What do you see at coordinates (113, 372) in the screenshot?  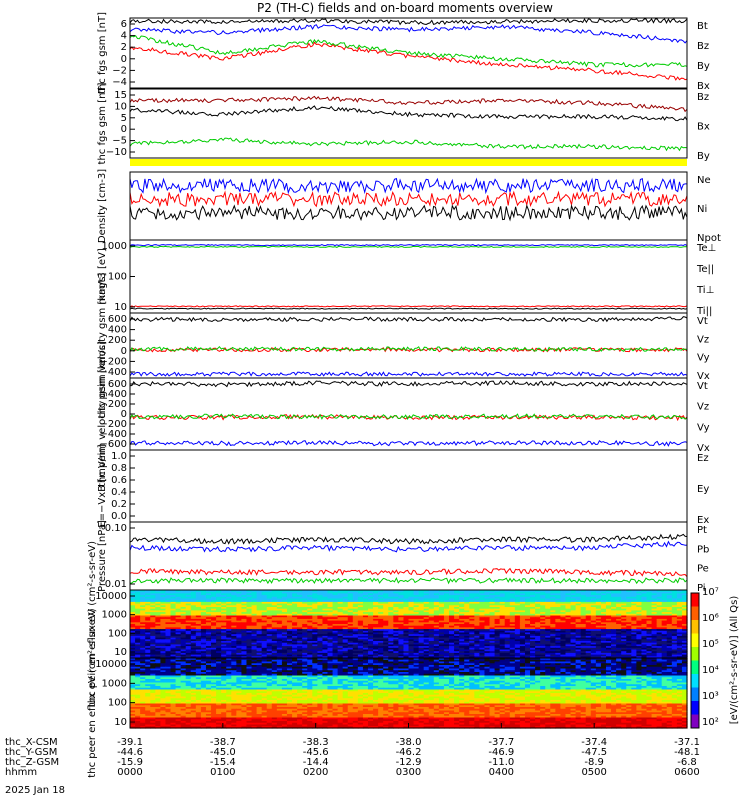 I see `ytick-label: −400` at bounding box center [113, 372].